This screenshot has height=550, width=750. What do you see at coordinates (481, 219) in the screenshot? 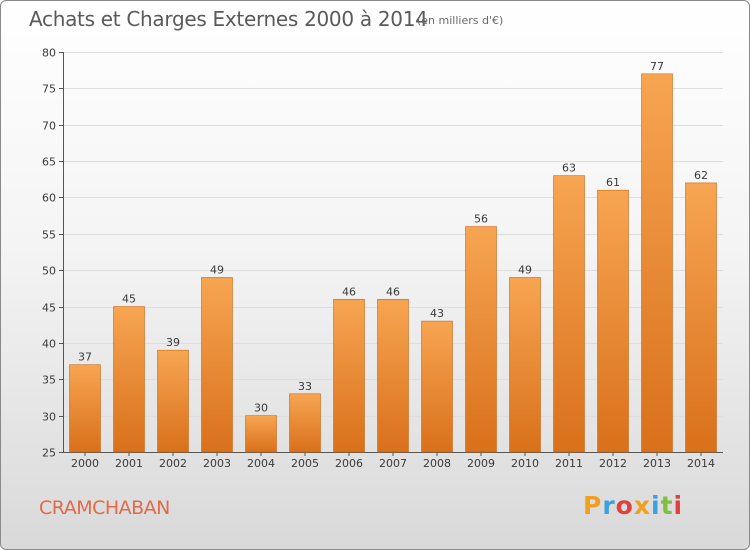
I see `data-label: 56` at bounding box center [481, 219].